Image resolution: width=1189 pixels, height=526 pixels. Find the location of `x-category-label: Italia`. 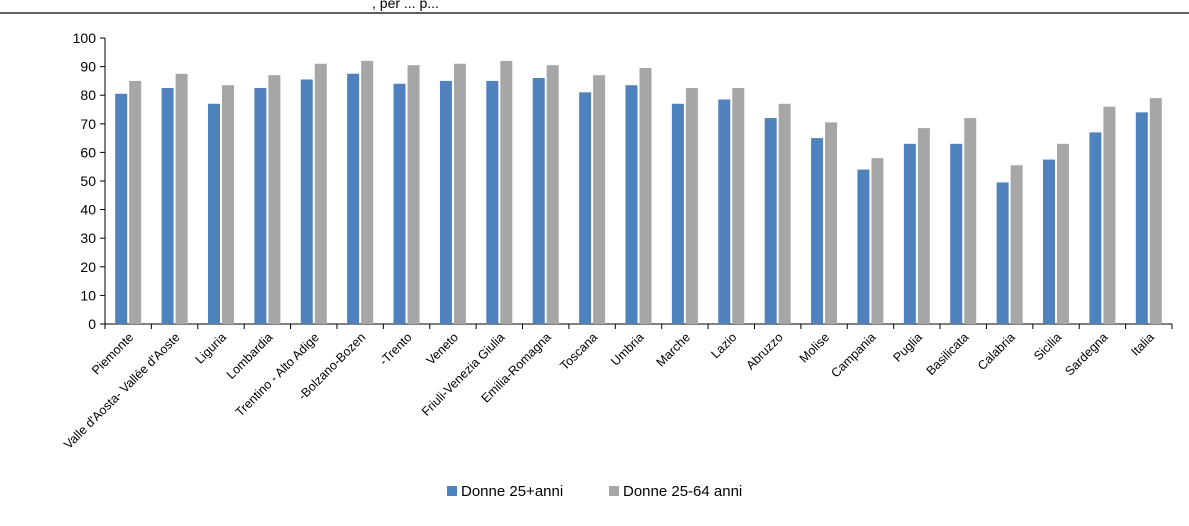

x-category-label: Italia is located at coordinates (1142, 344).